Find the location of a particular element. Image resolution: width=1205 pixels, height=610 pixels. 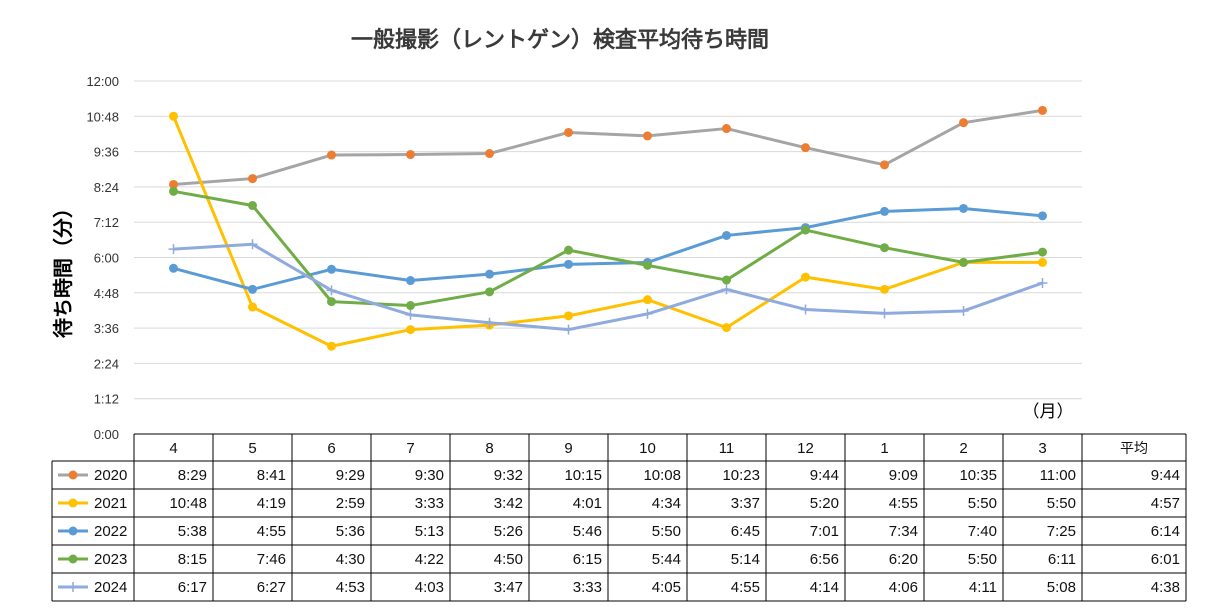

x-category-label: 12 is located at coordinates (805, 448).